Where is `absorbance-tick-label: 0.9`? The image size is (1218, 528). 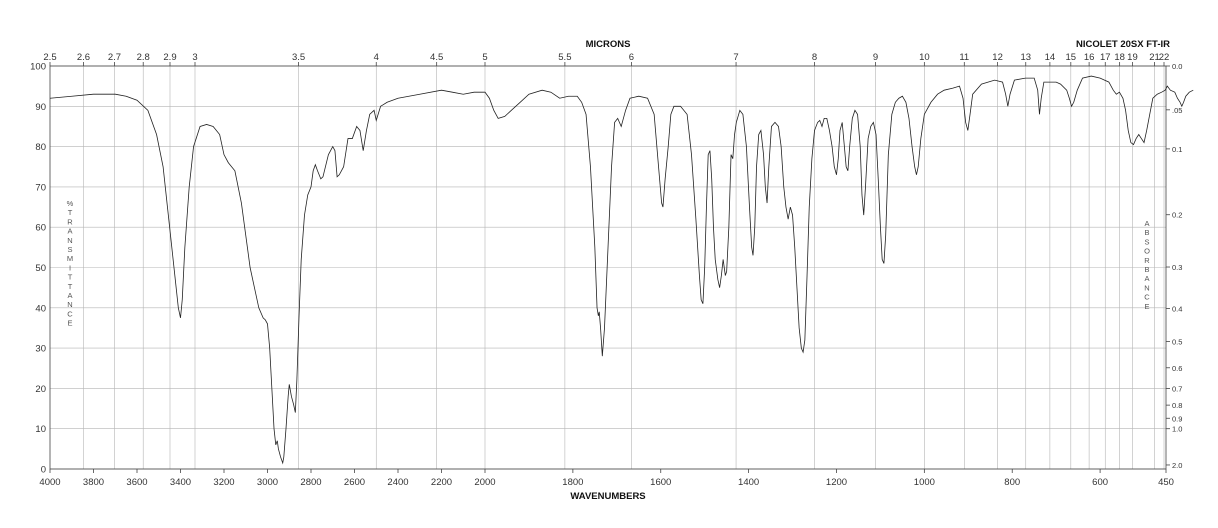 absorbance-tick-label: 0.9 is located at coordinates (1177, 418).